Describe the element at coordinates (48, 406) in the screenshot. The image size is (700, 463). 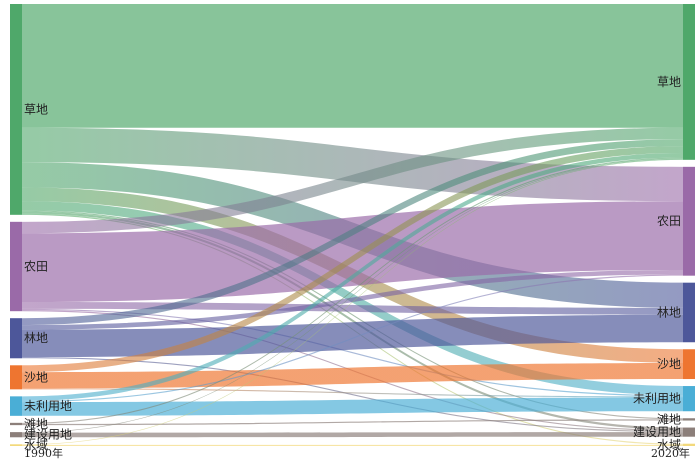
I see `left-node-label: 未利用地` at that location.